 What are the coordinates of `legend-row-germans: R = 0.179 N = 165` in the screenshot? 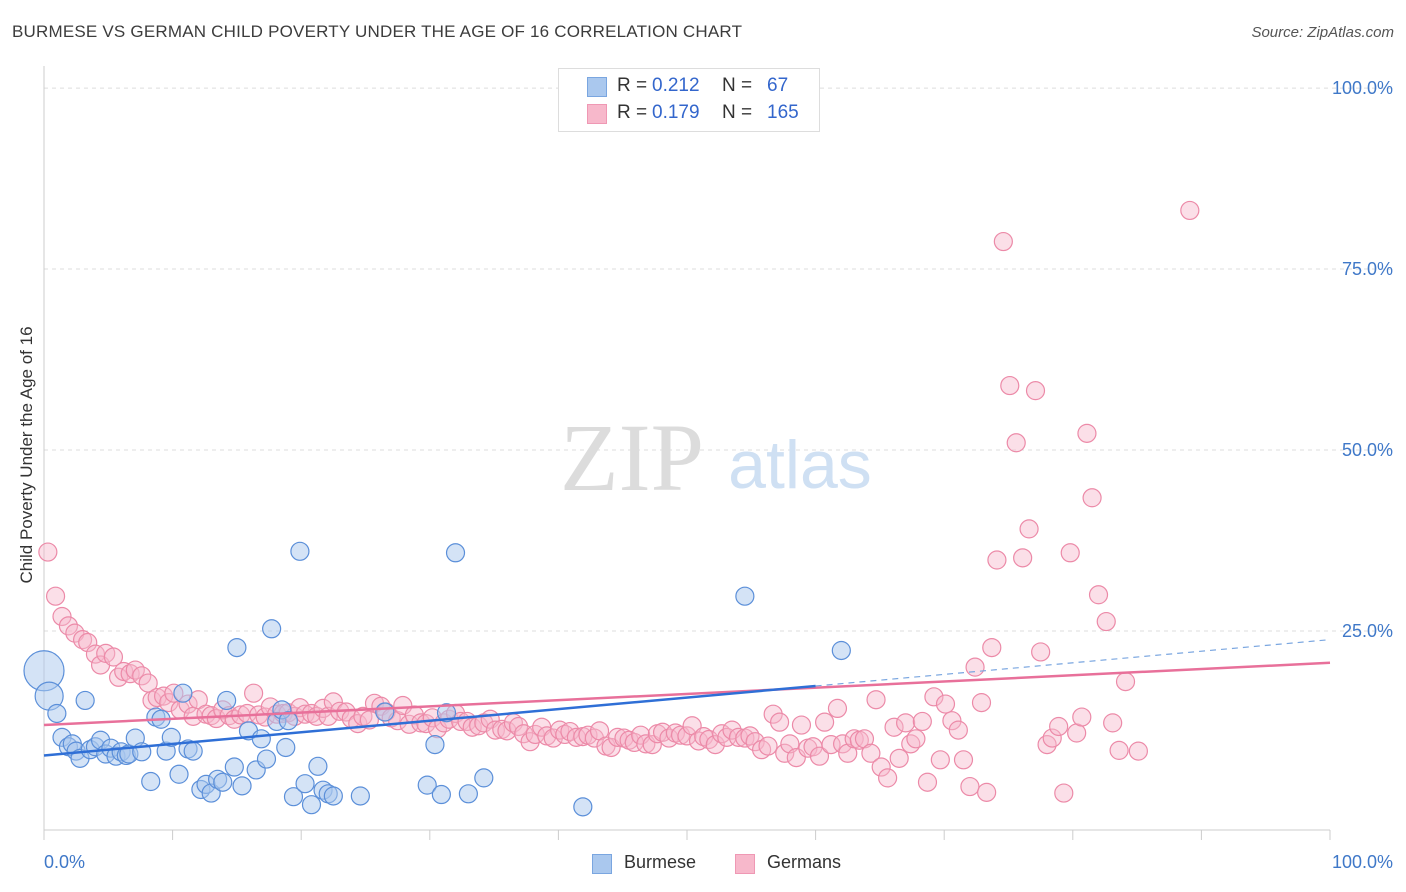 It's located at (689, 114).